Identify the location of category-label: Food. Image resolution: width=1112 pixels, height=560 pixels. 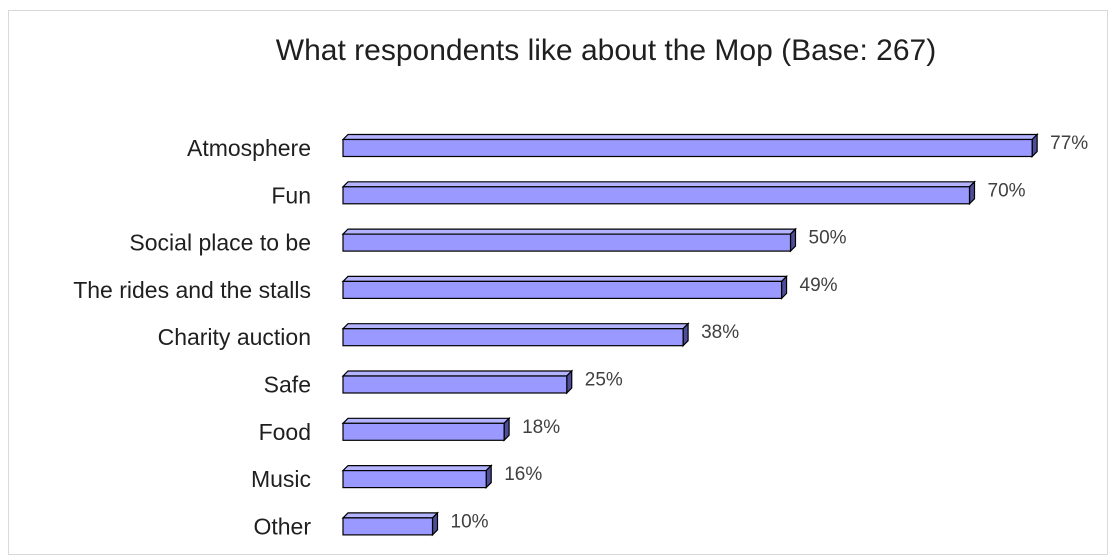
(285, 432).